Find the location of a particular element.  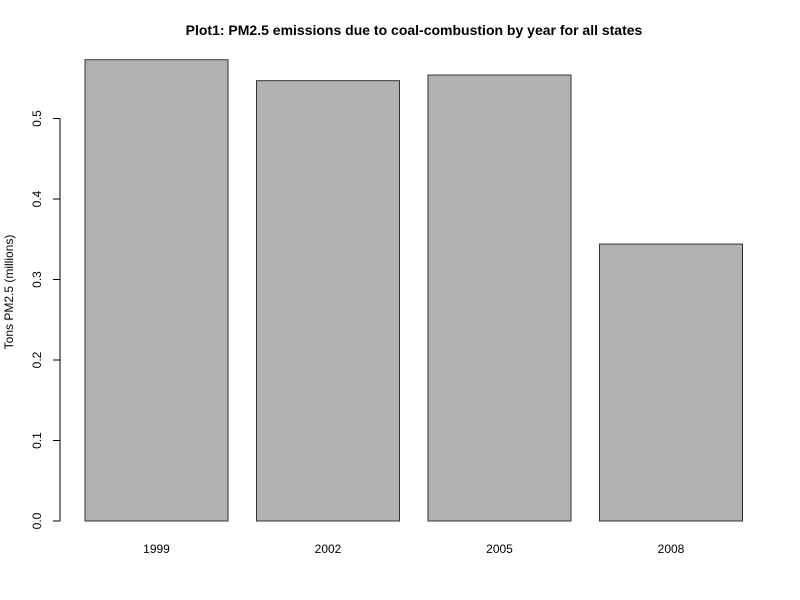

y-tick-label: 0.2 is located at coordinates (37, 359).